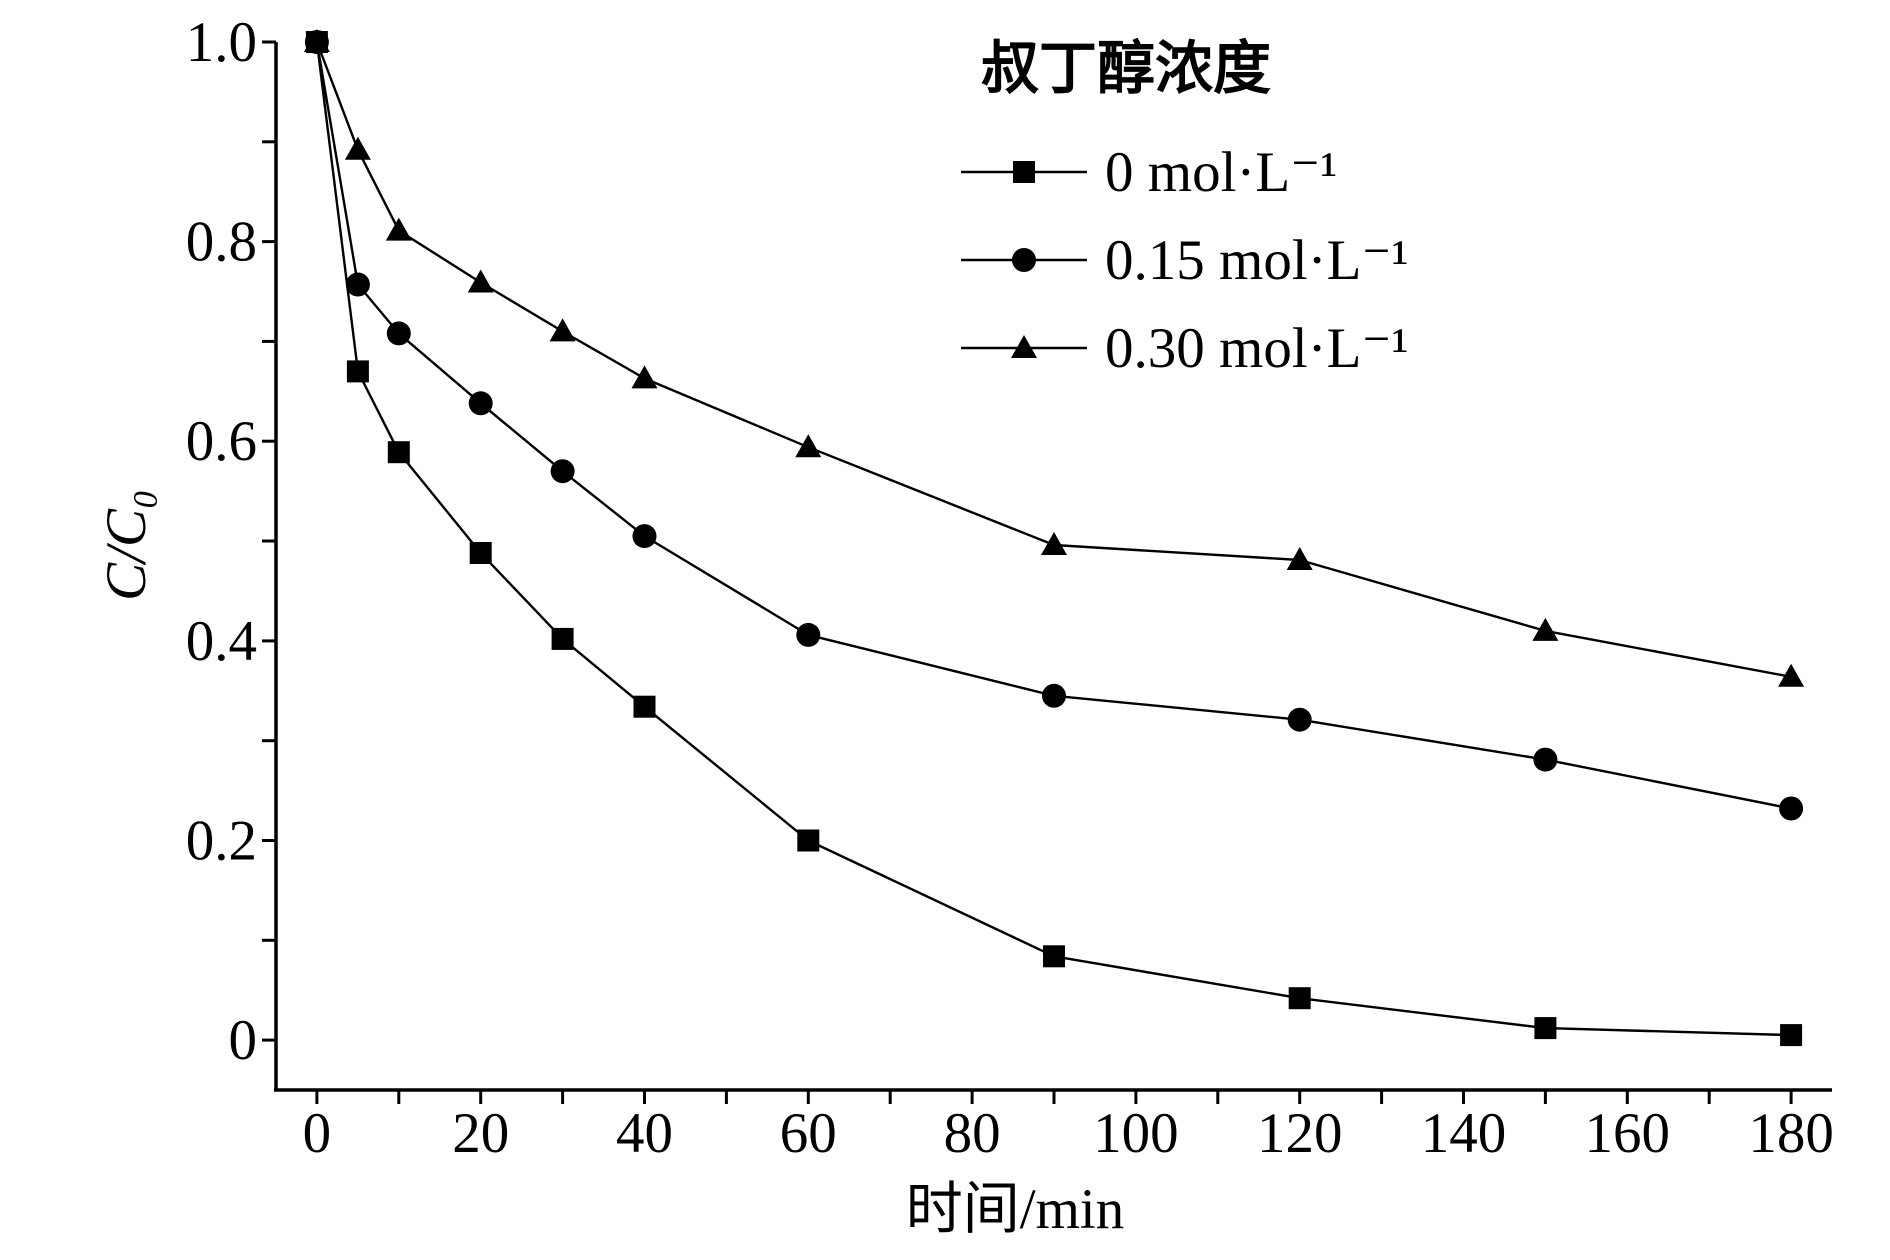  I want to click on x-tick-label: 120, so click(1300, 1133).